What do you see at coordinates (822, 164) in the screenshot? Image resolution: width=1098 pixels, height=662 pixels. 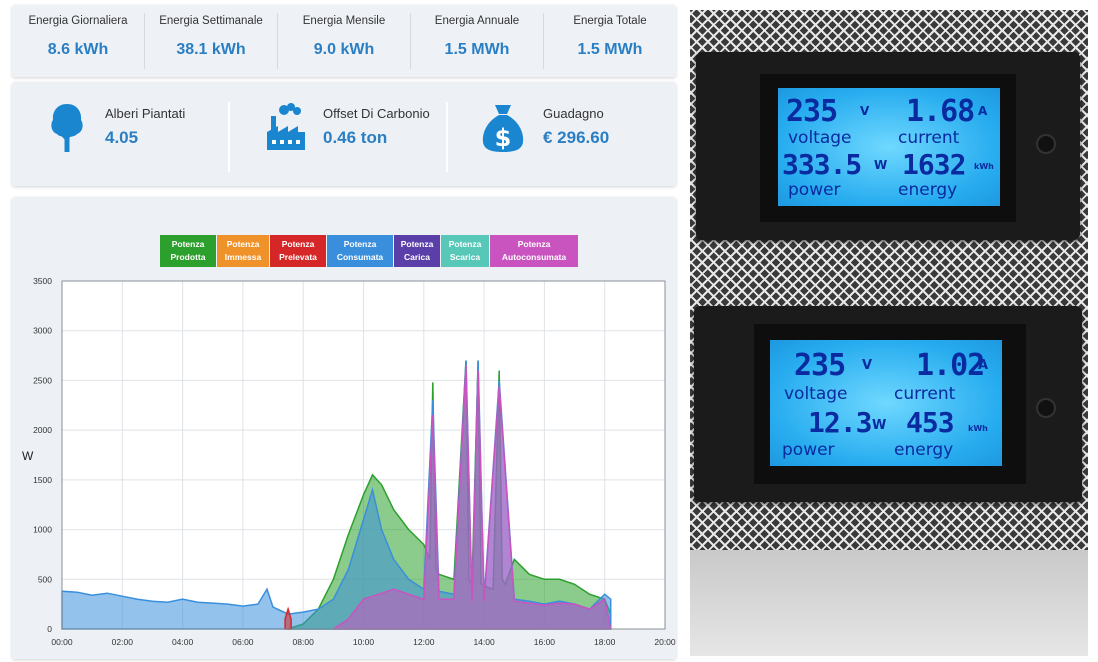 I see `meter-1-power: 333.5` at bounding box center [822, 164].